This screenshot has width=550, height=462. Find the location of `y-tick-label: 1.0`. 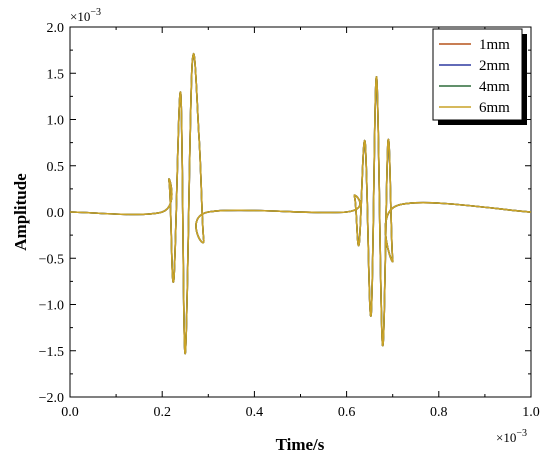

y-tick-label: 1.0 is located at coordinates (56, 121).